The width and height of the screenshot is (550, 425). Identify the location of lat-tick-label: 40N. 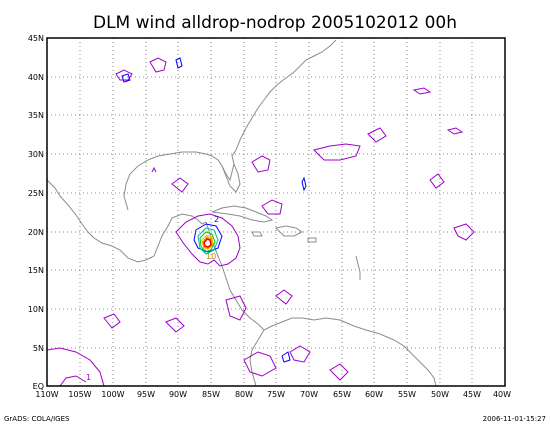
(36, 77).